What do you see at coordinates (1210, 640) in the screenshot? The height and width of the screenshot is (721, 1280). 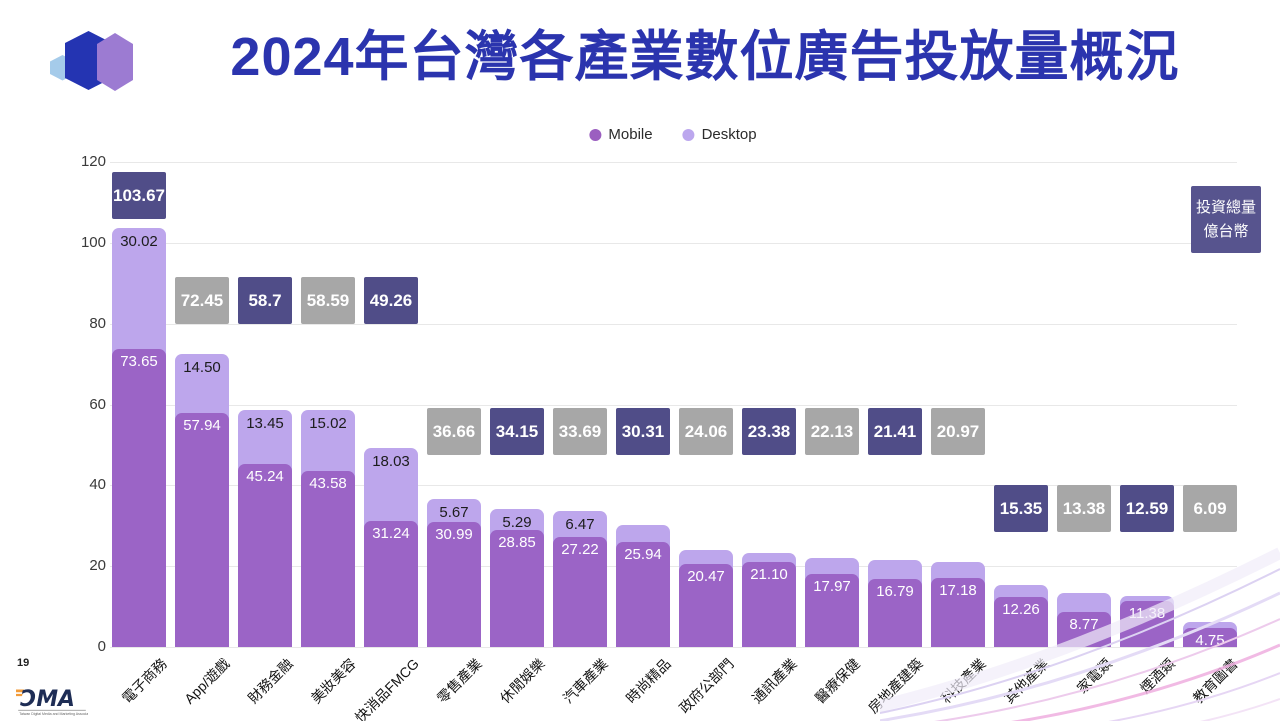 I see `mobile-value-label: 4.75` at bounding box center [1210, 640].